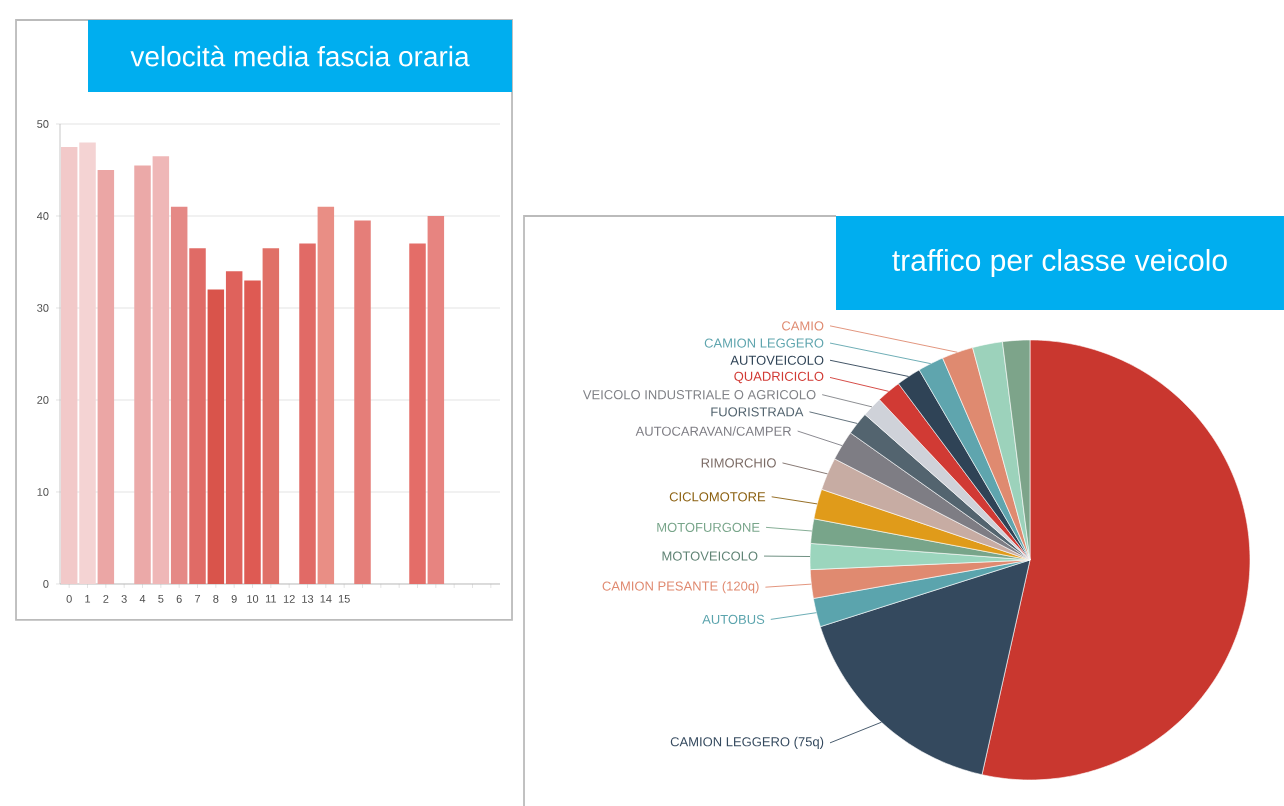 Image resolution: width=1284 pixels, height=806 pixels. What do you see at coordinates (1059, 262) in the screenshot?
I see `chart-title: traffico per classe veicolo` at bounding box center [1059, 262].